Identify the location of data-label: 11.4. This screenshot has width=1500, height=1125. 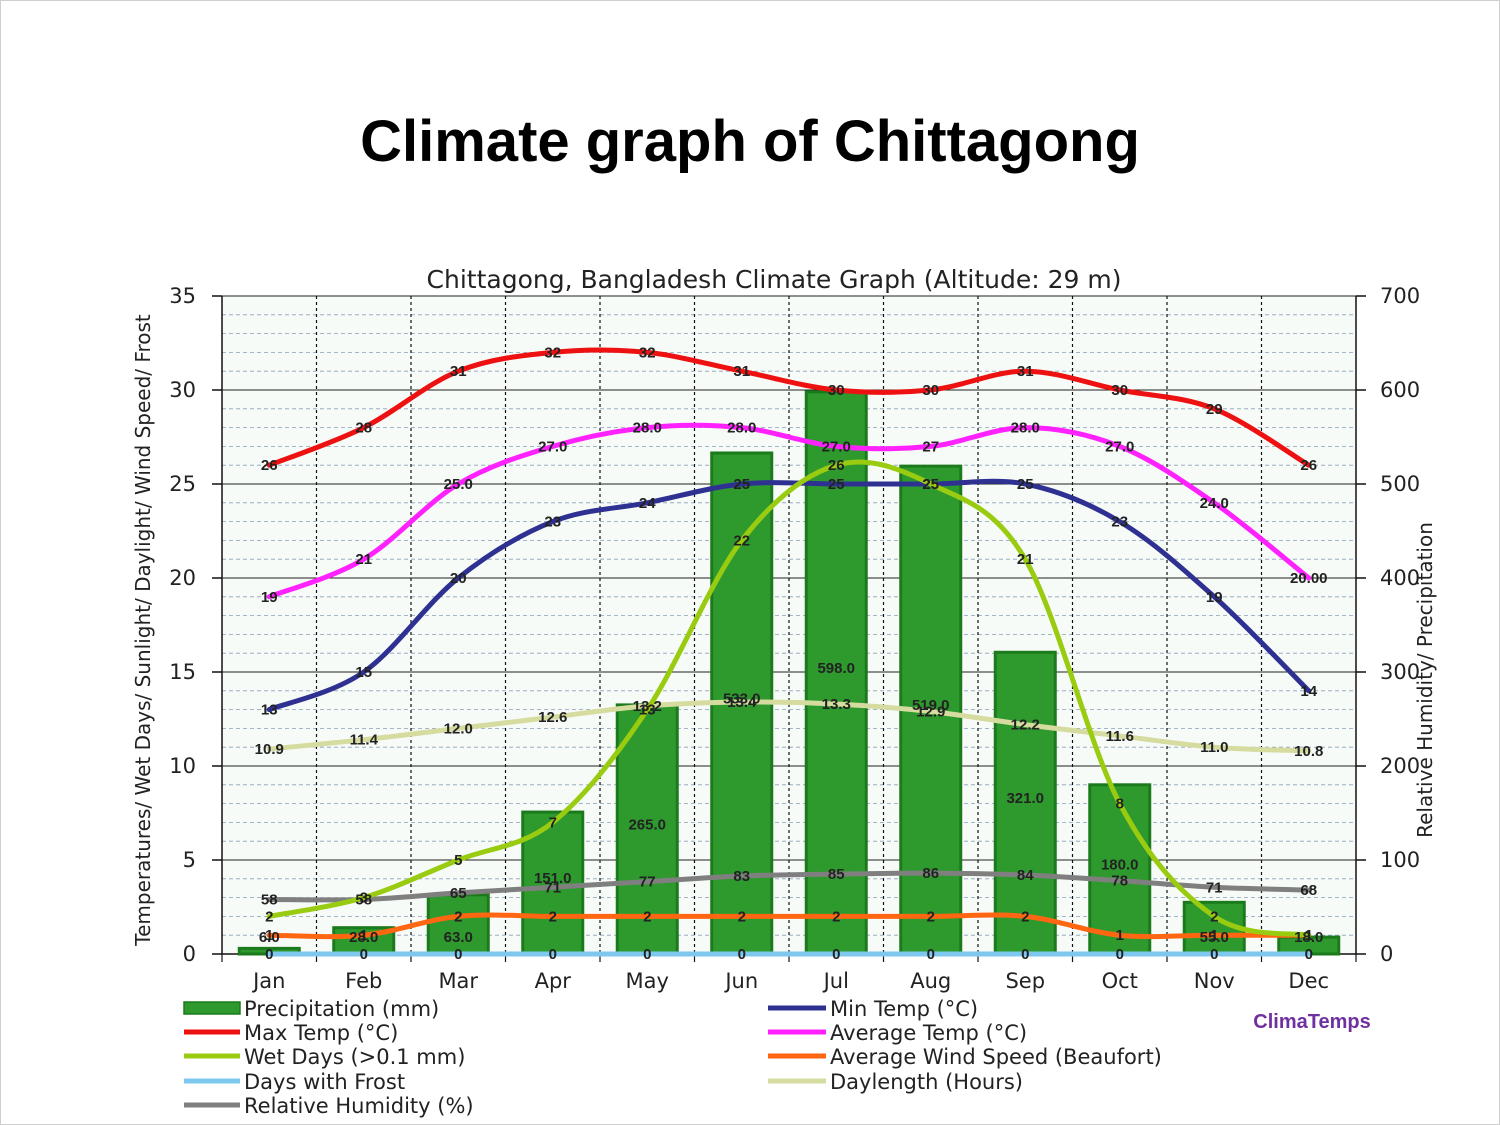
(364, 740).